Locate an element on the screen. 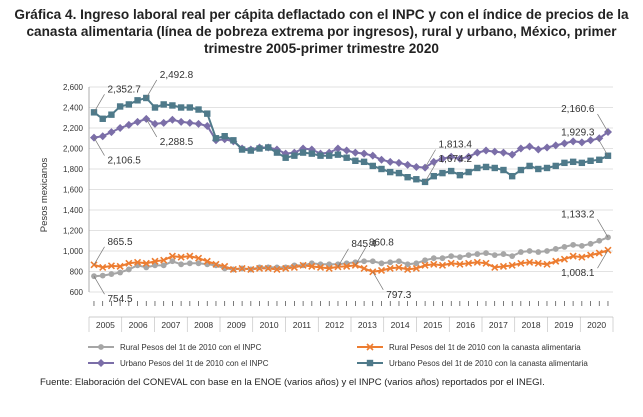 The width and height of the screenshot is (643, 417). data-label: 754.5 is located at coordinates (120, 299).